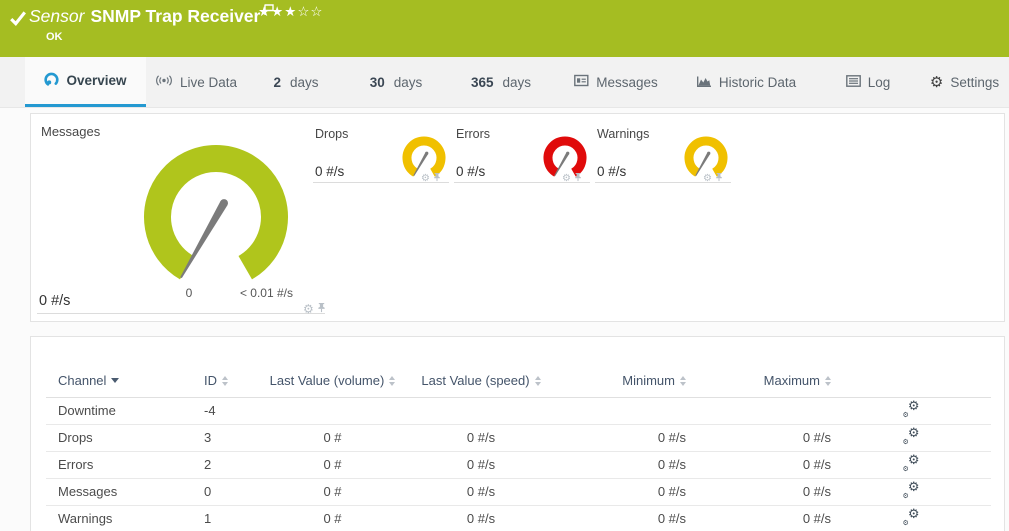 The width and height of the screenshot is (1009, 531). Describe the element at coordinates (975, 82) in the screenshot. I see `tab-settings-label: Settings` at that location.